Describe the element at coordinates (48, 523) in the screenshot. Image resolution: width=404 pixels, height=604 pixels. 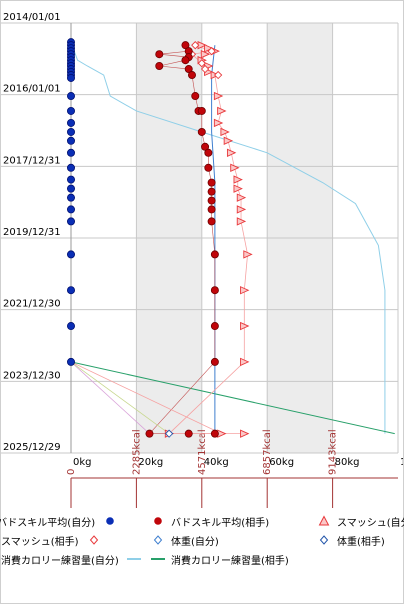
I see `legend-label: バドスキル平均(自分)` at that location.